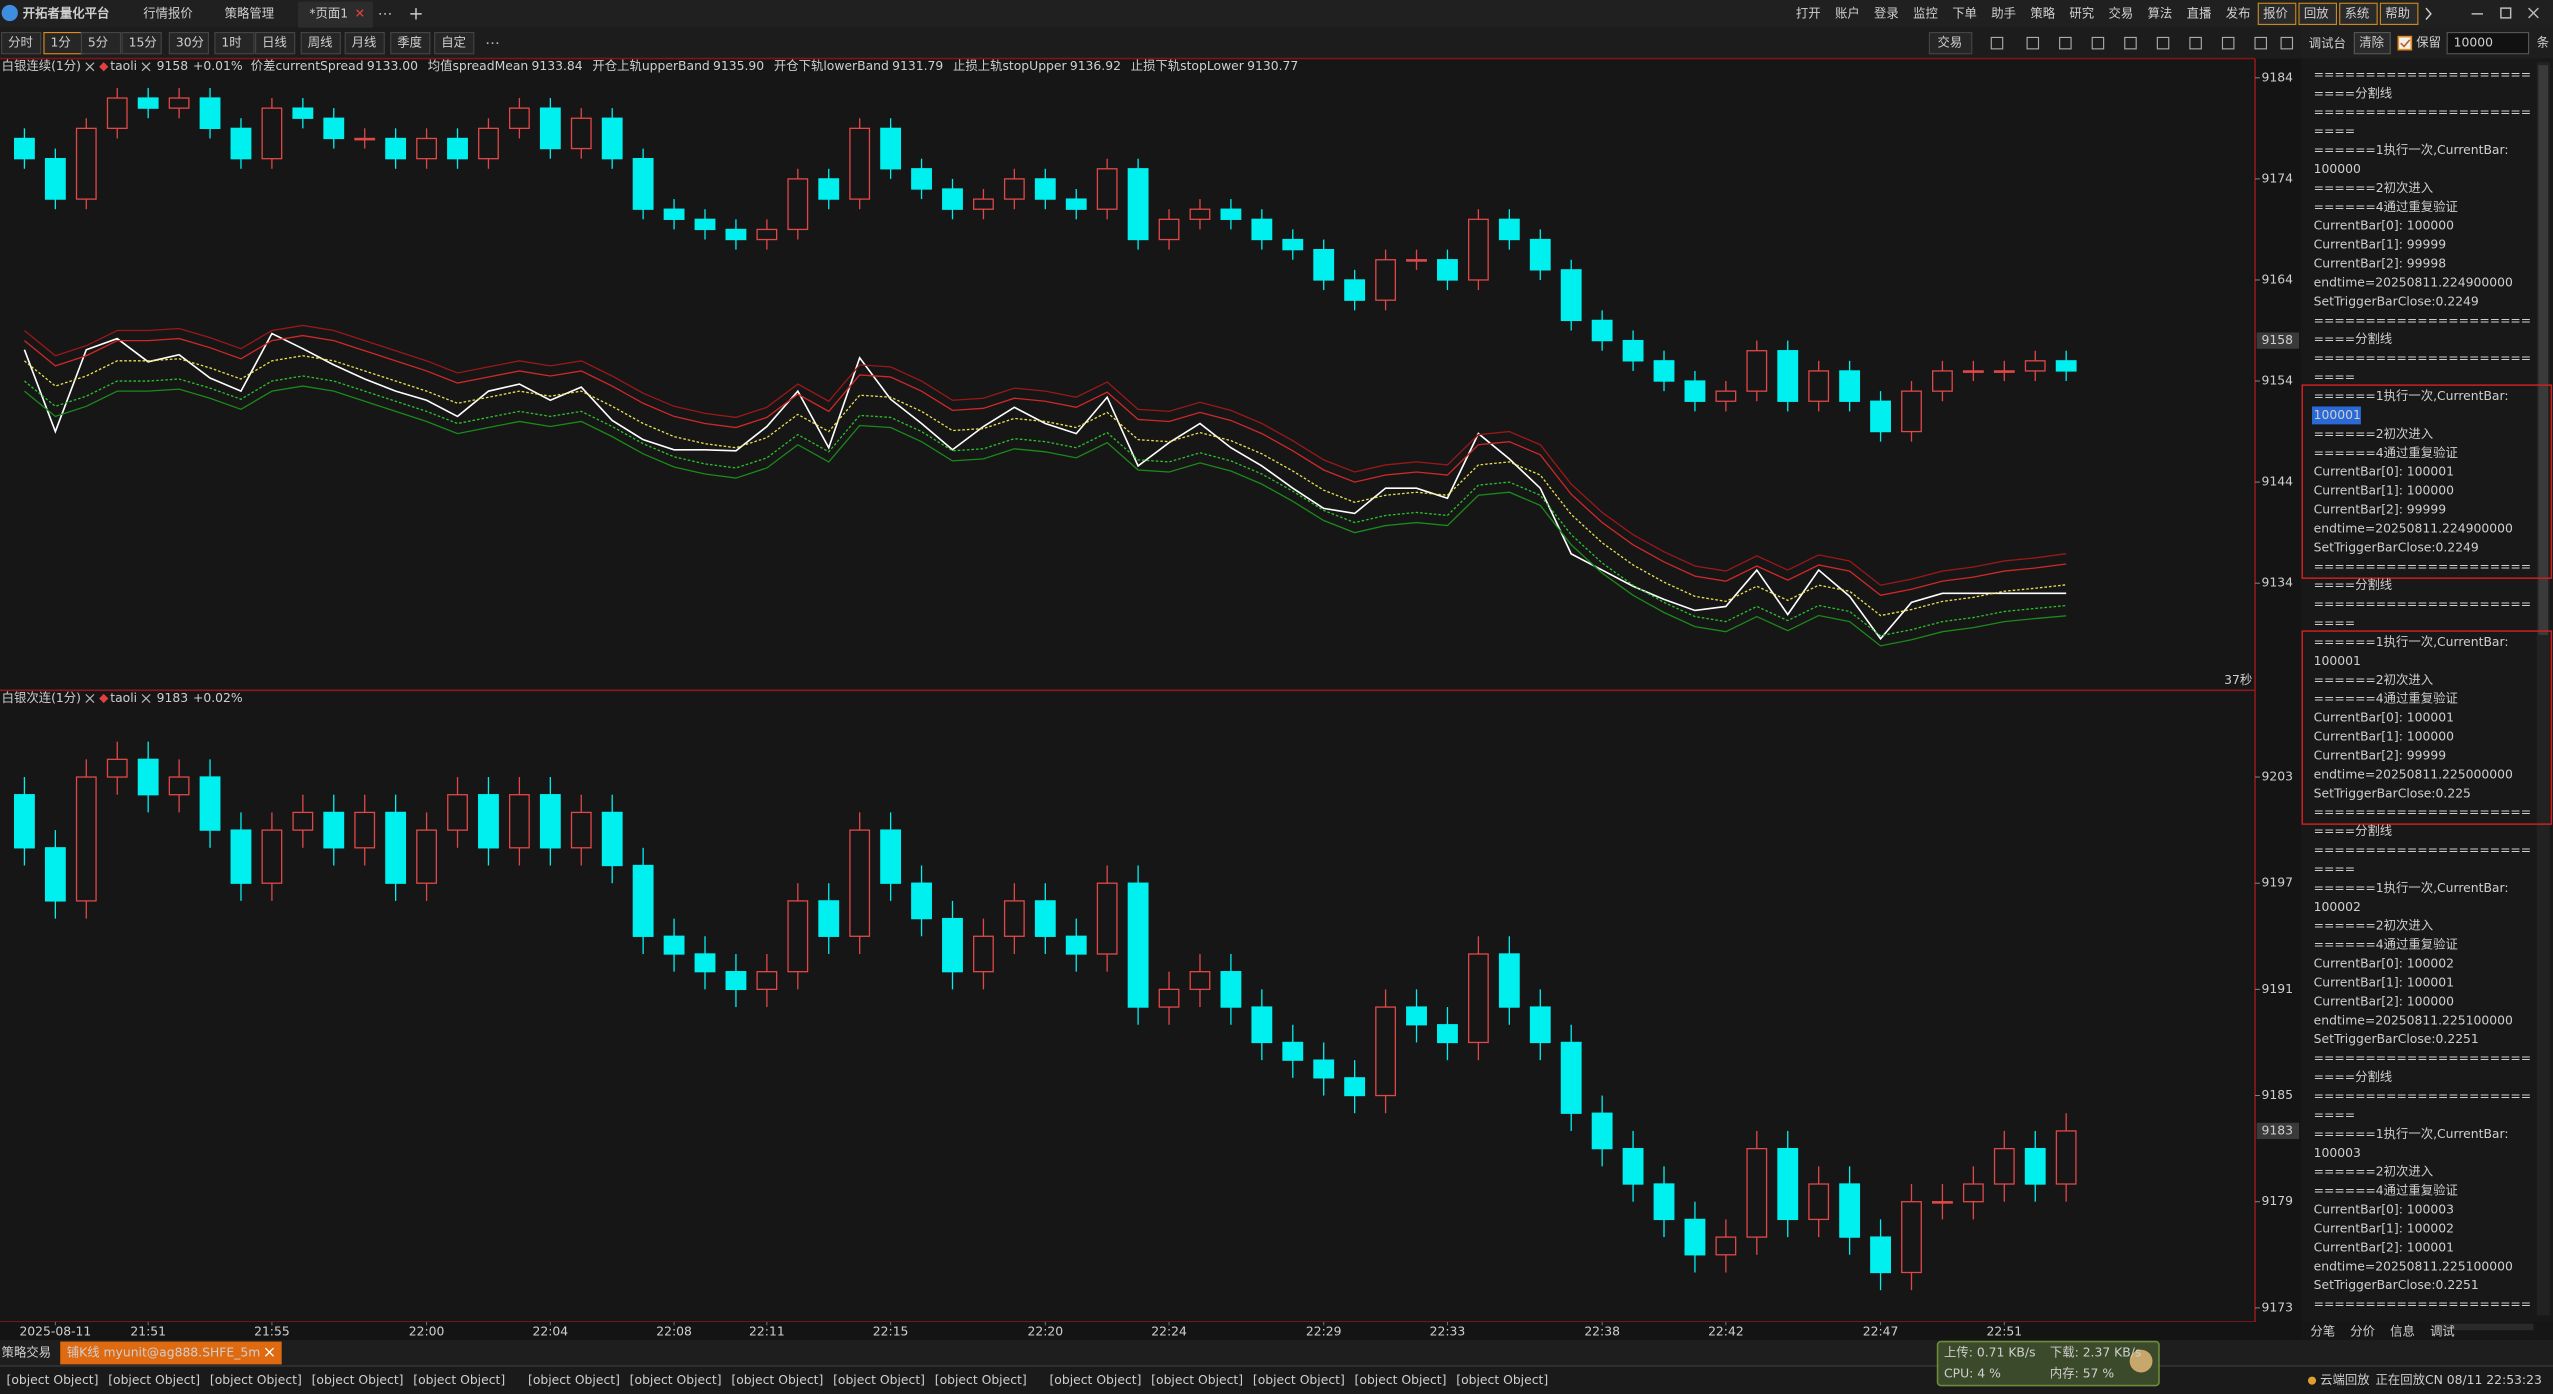  I want to click on scrollbar-thumb, so click(2543, 350).